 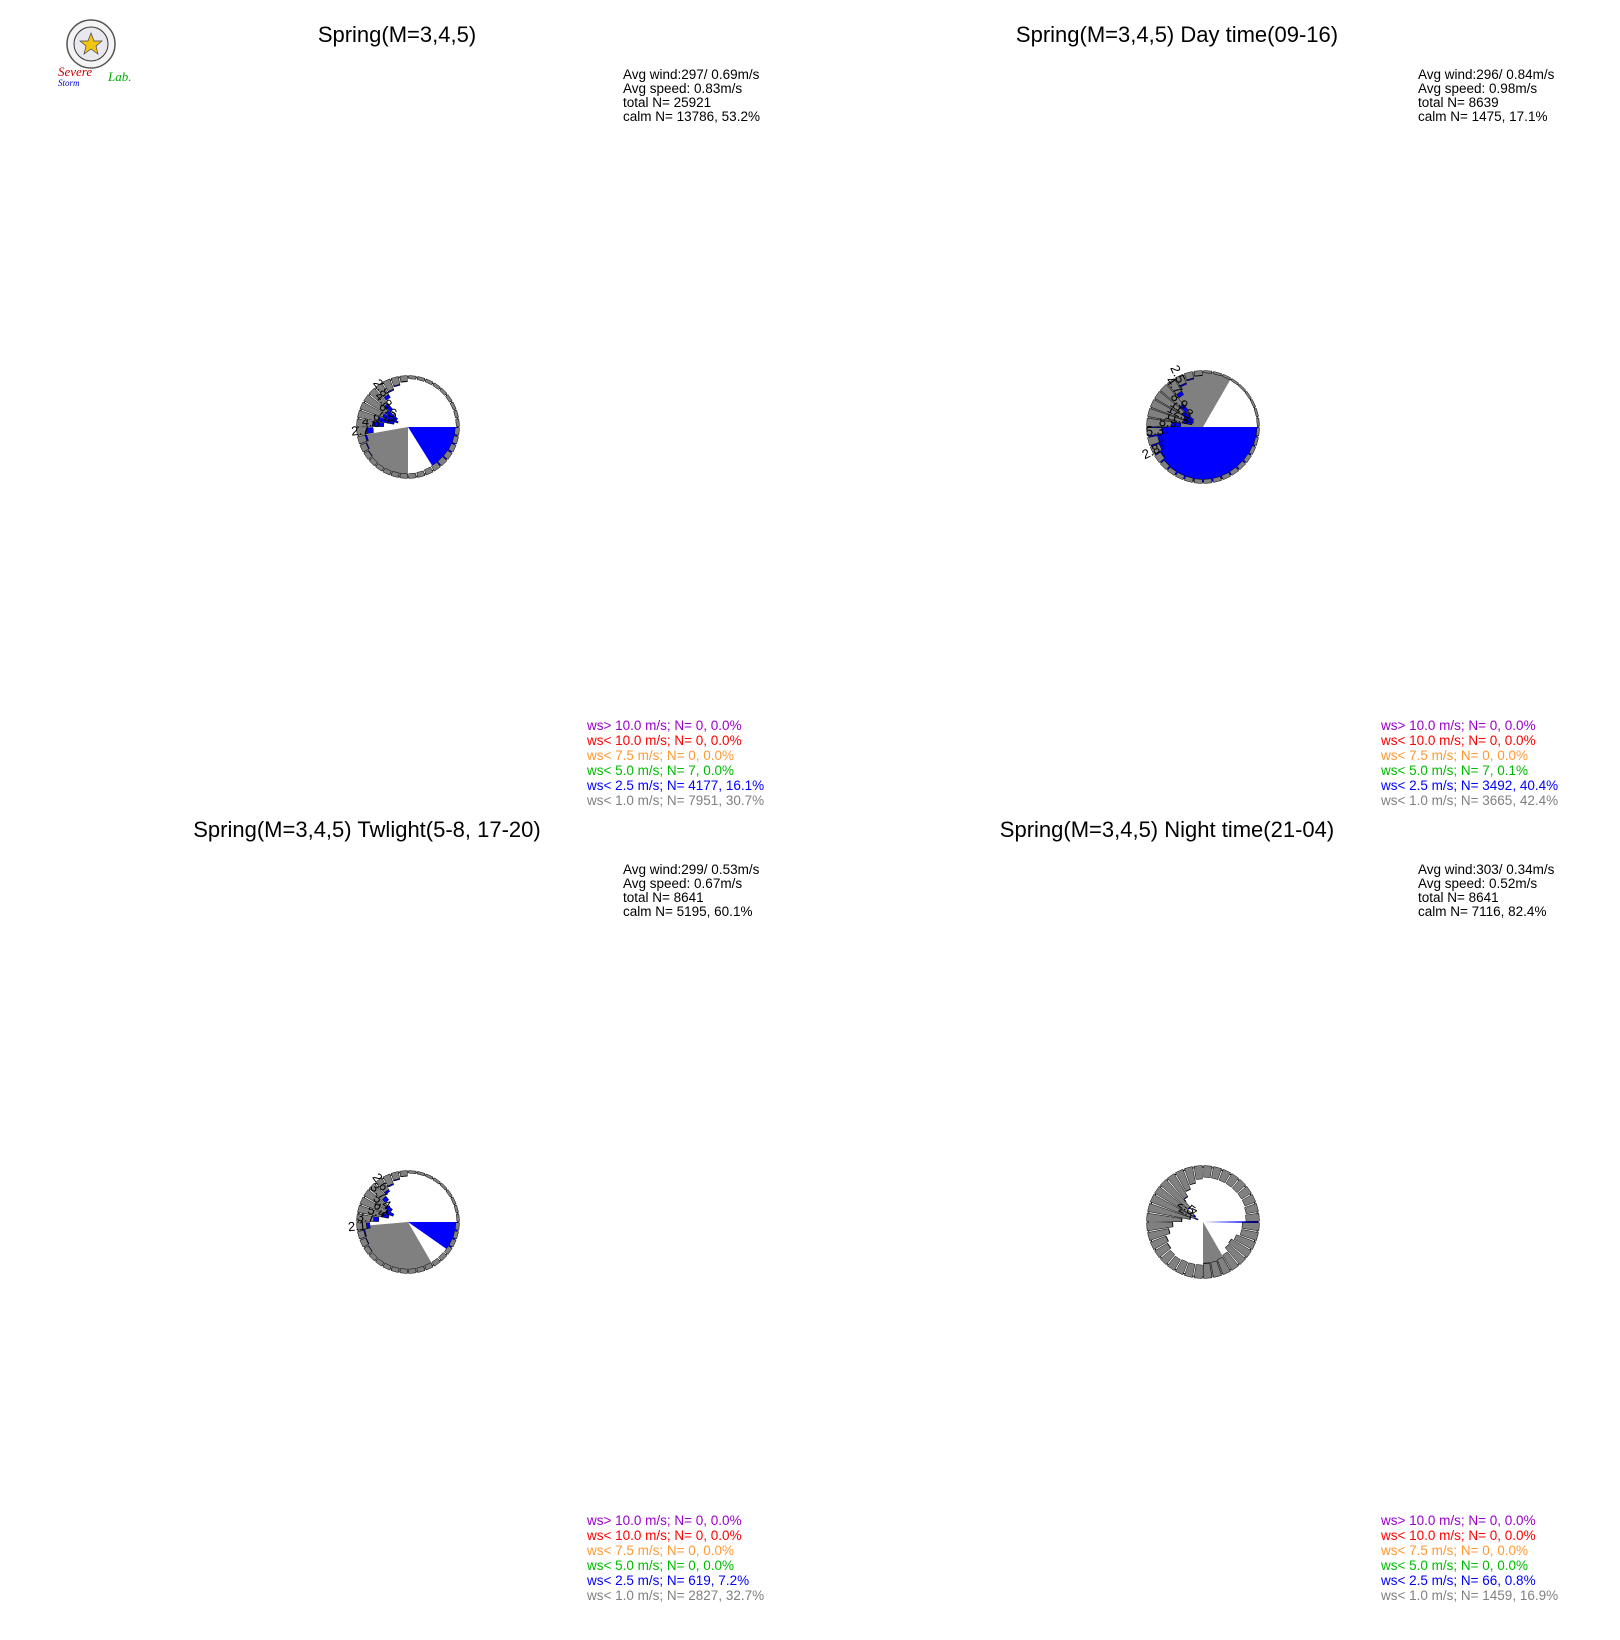 I want to click on calm-n: calm N= 13786, 53.2%, so click(x=691, y=116).